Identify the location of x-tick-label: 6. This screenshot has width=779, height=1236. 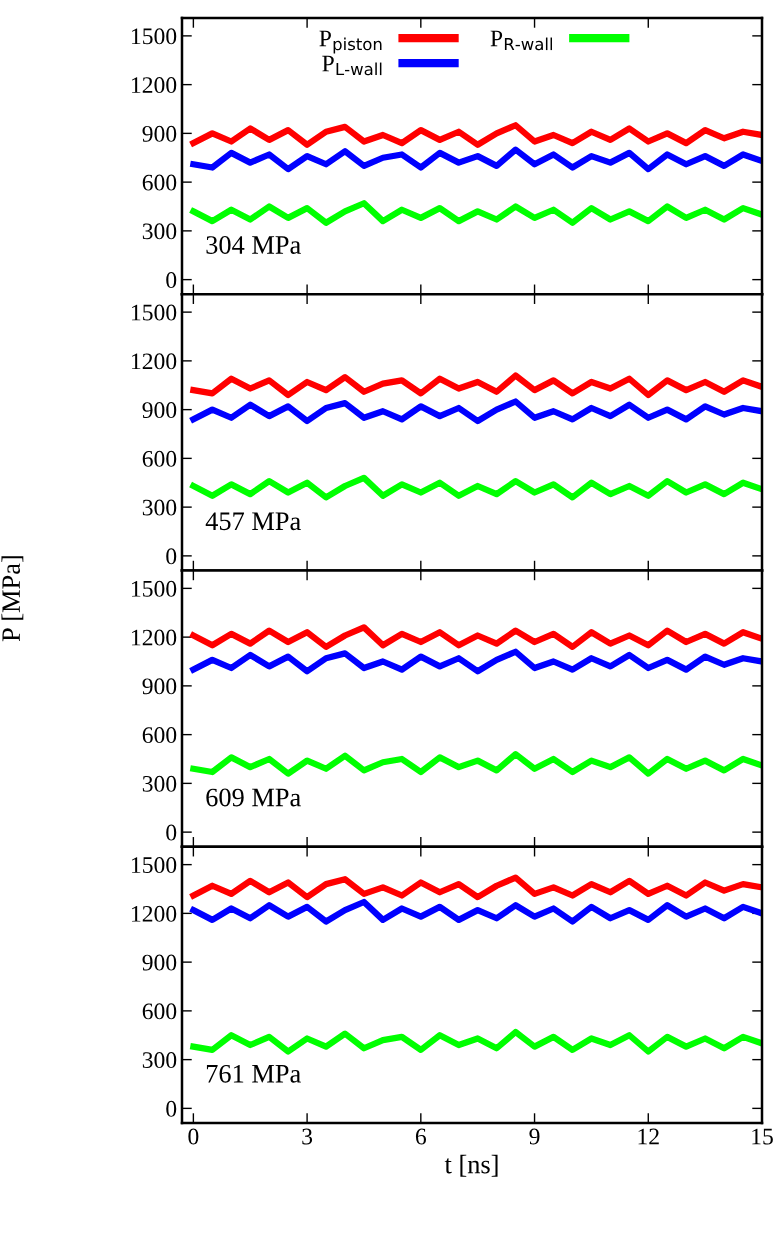
(421, 1136).